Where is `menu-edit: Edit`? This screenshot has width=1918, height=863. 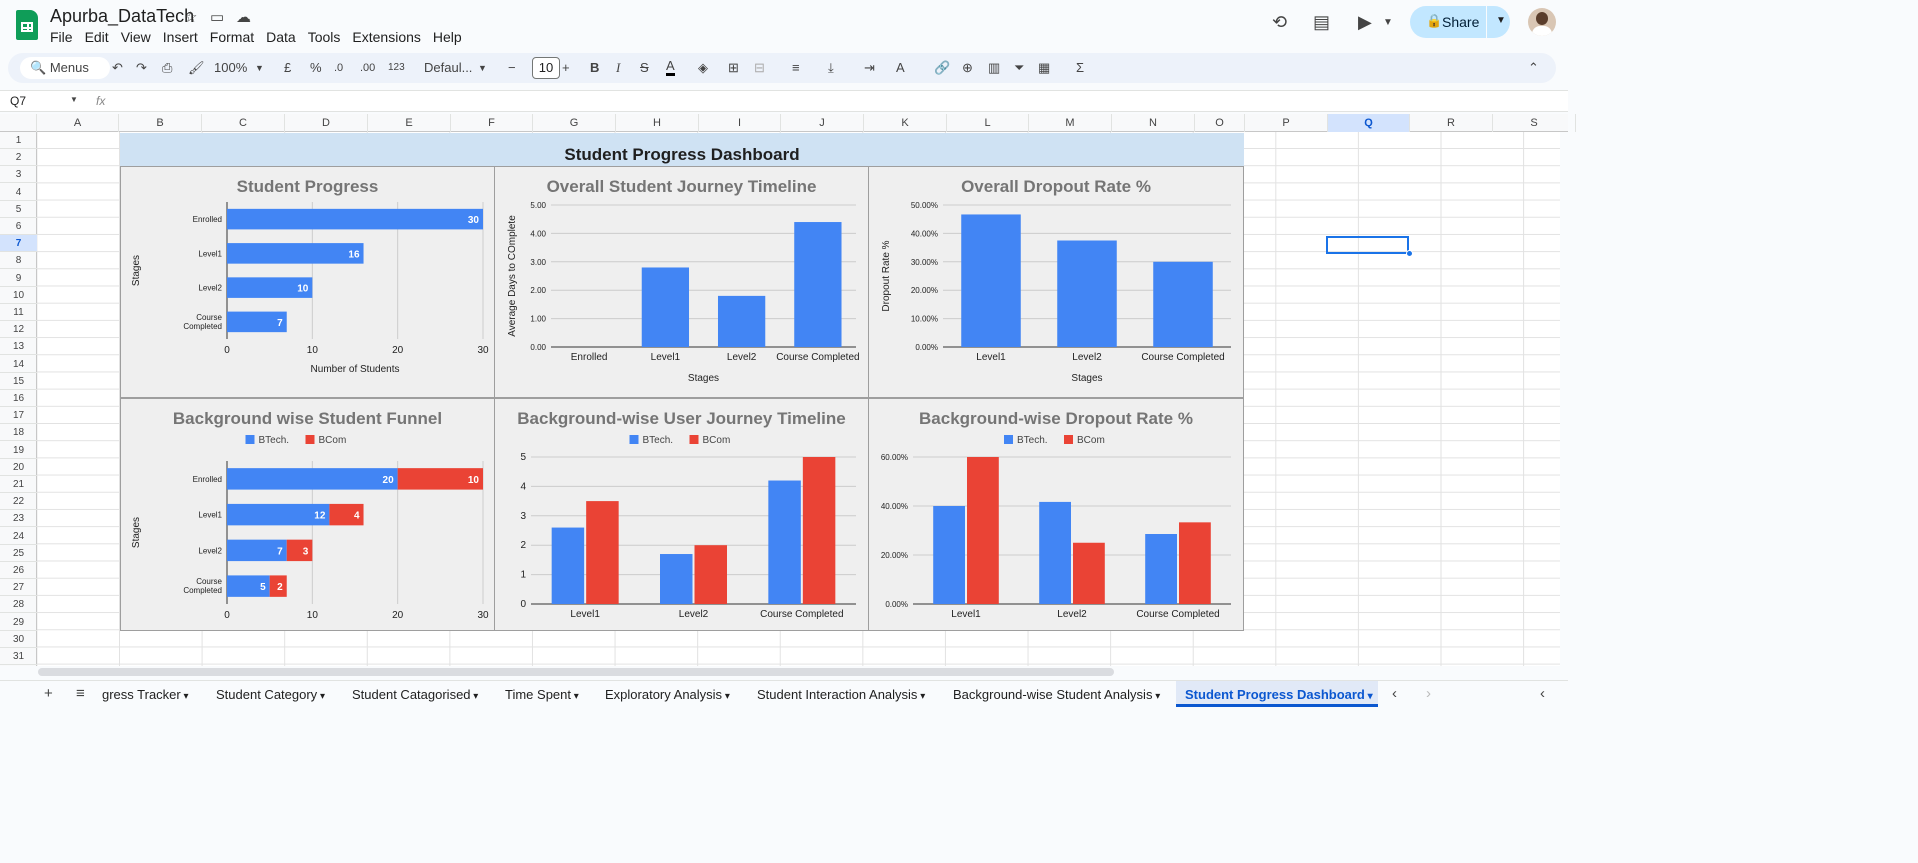 menu-edit: Edit is located at coordinates (96, 37).